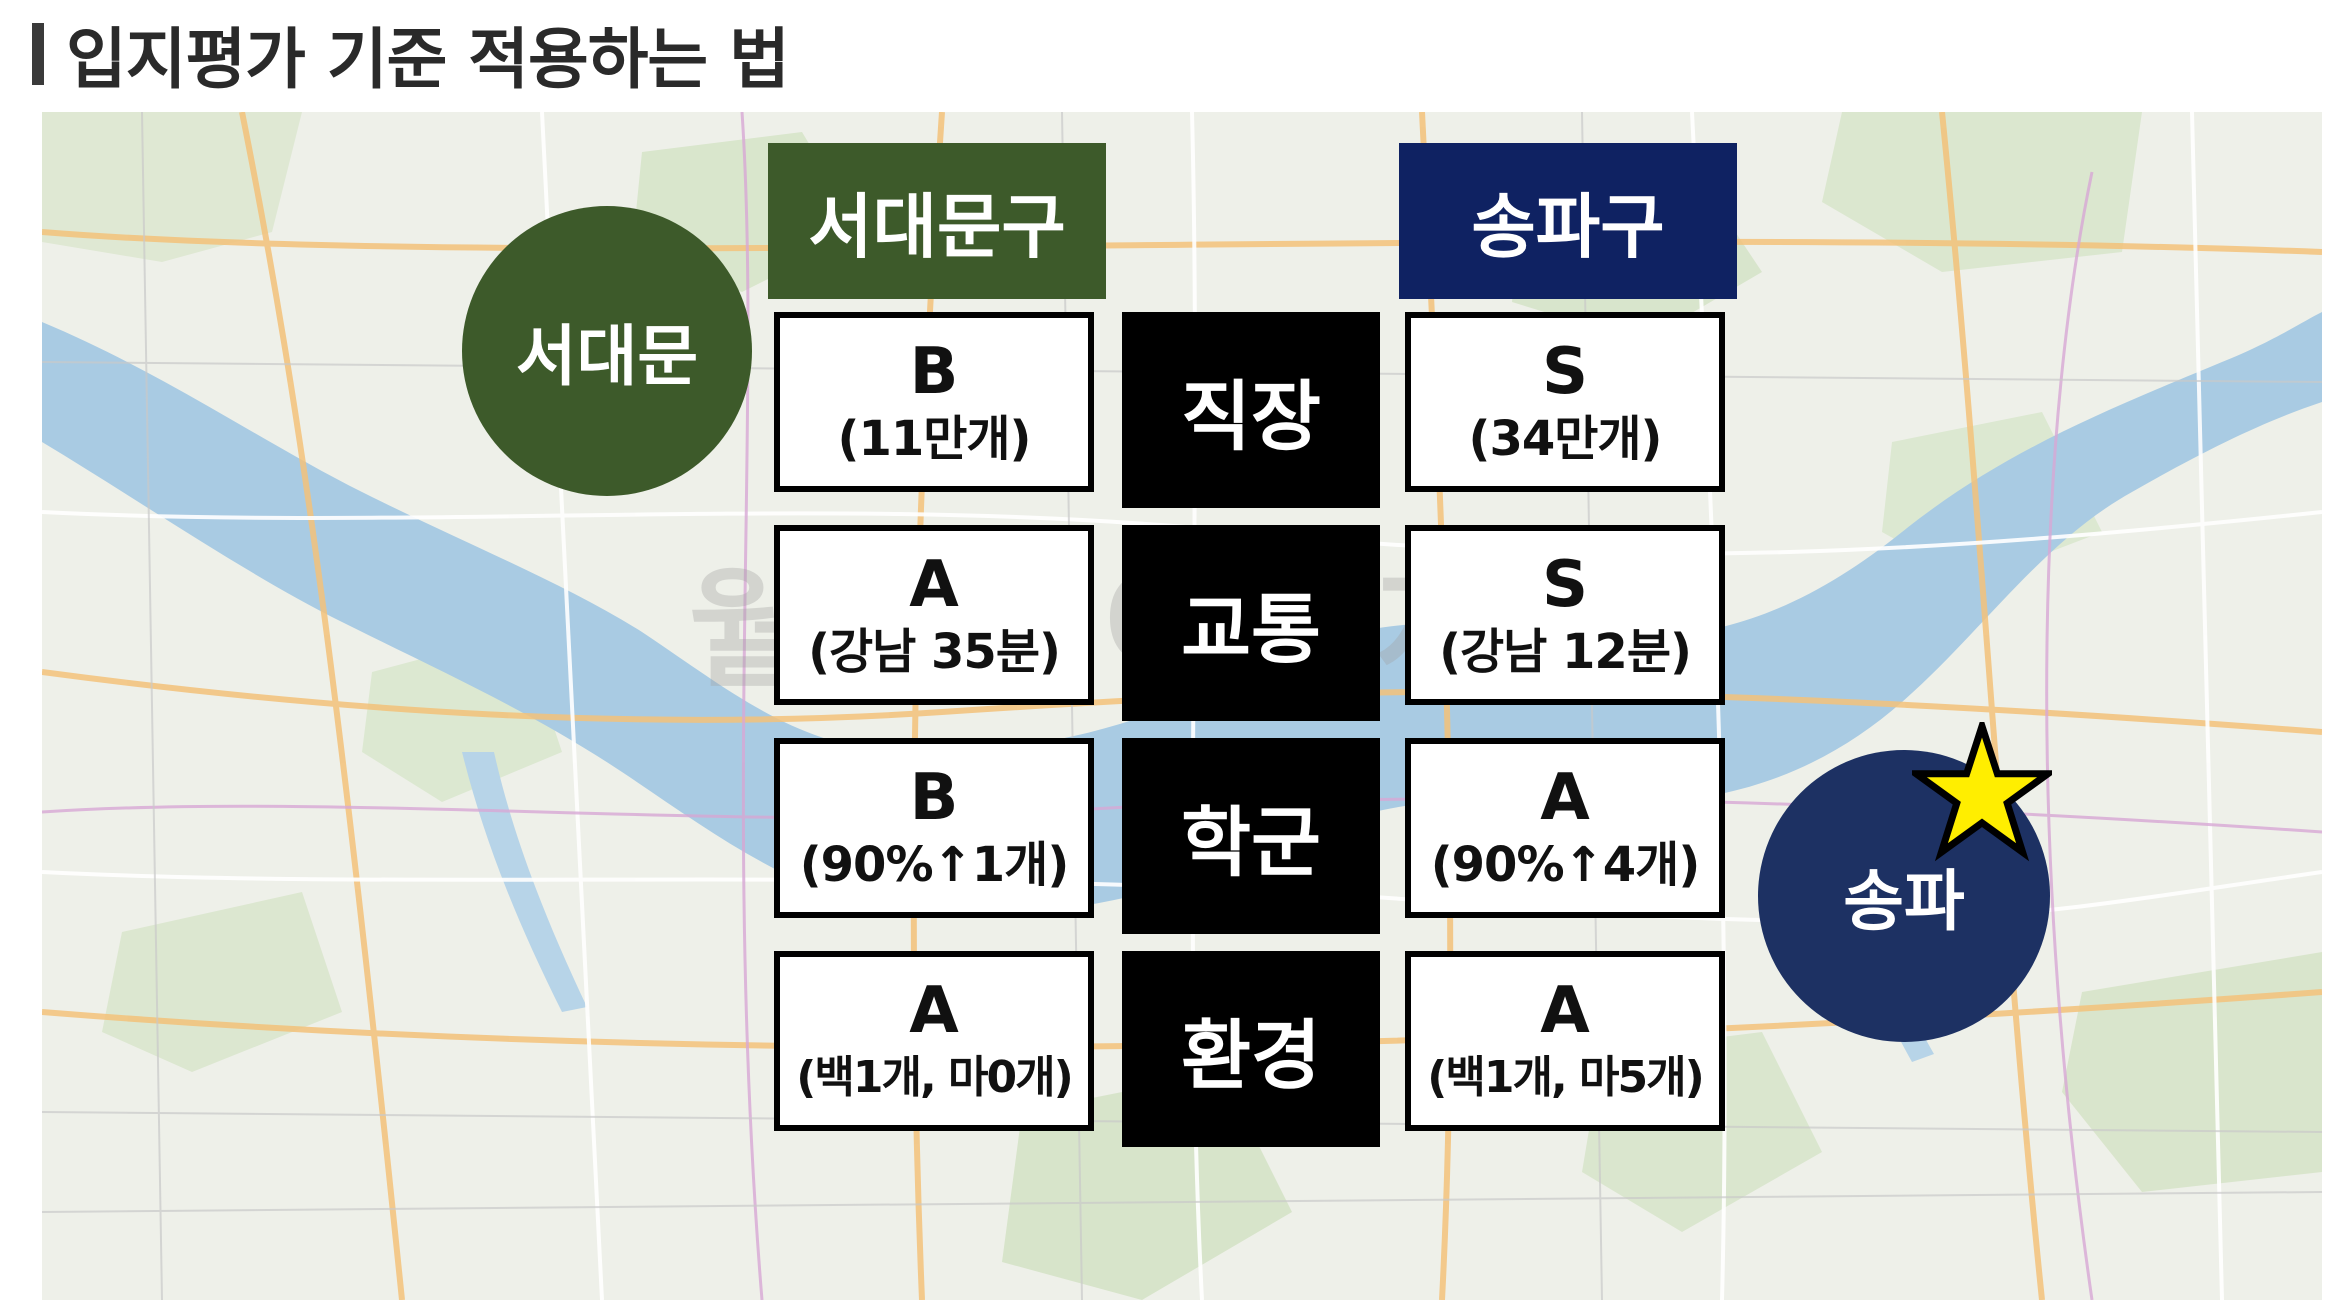 Image resolution: width=2332 pixels, height=1312 pixels. I want to click on grade-detail: (강남 35분), so click(934, 652).